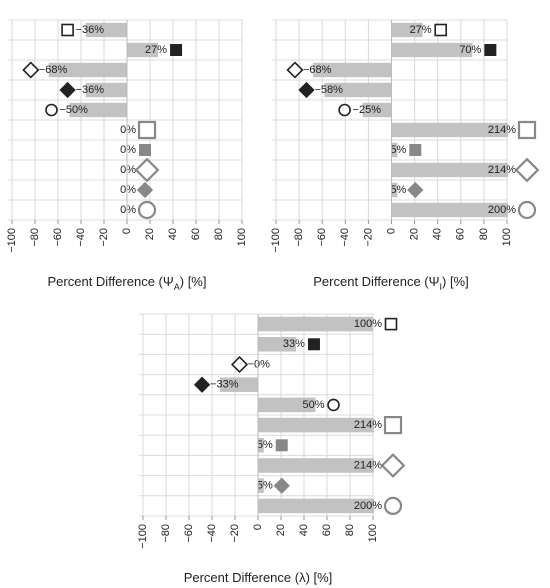 The height and width of the screenshot is (588, 550). What do you see at coordinates (367, 110) in the screenshot?
I see `value-label: −25%` at bounding box center [367, 110].